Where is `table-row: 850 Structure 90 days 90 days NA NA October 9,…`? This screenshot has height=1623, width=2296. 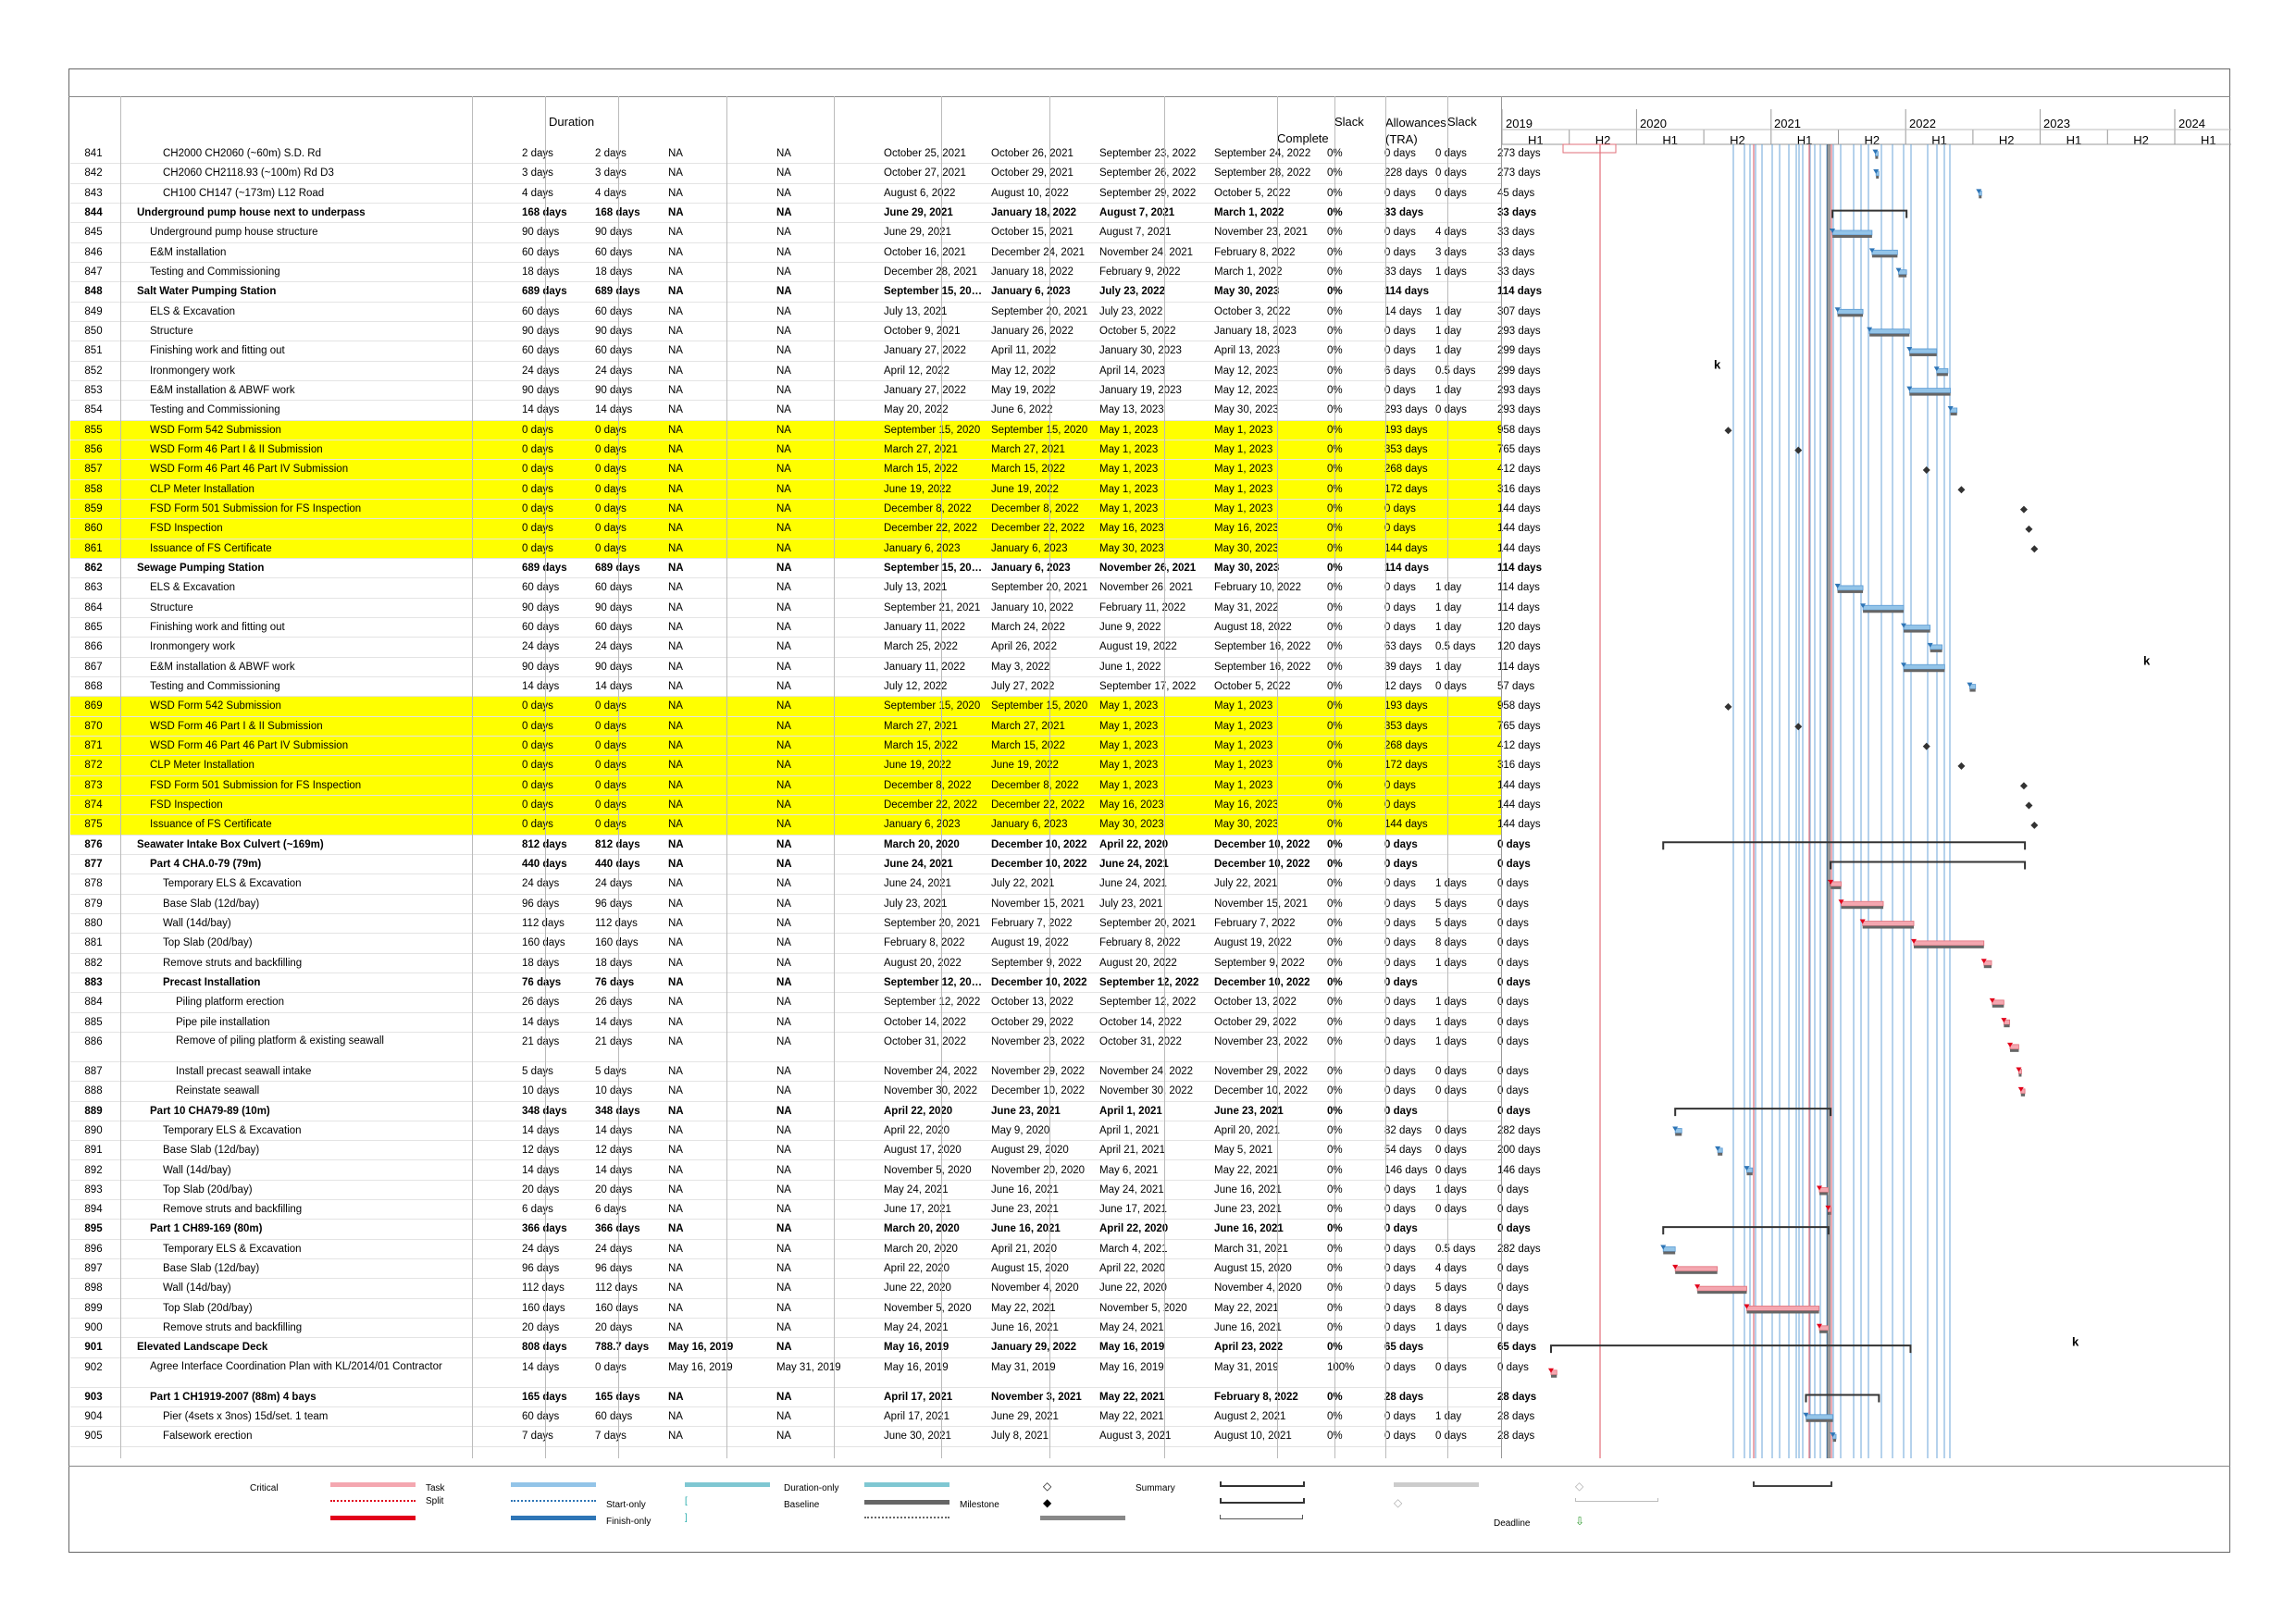 table-row: 850 Structure 90 days 90 days NA NA October 9,… is located at coordinates (806, 332).